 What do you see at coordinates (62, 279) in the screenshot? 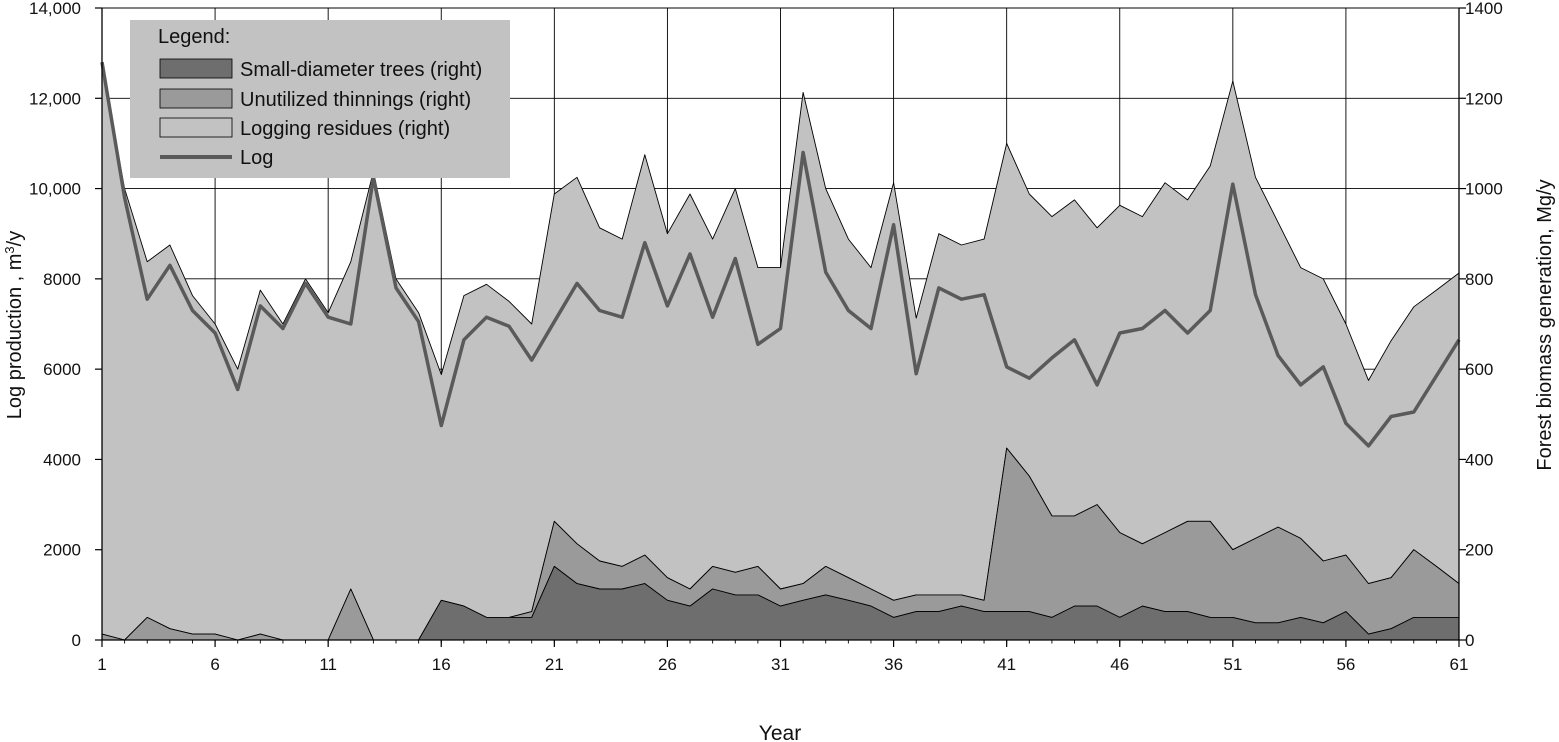
I see `y-tick-label: 8000` at bounding box center [62, 279].